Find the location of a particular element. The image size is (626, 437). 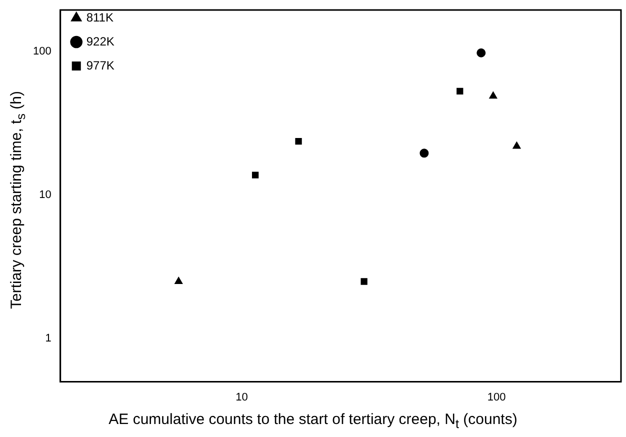

y-tick-label: 100 is located at coordinates (42, 52).